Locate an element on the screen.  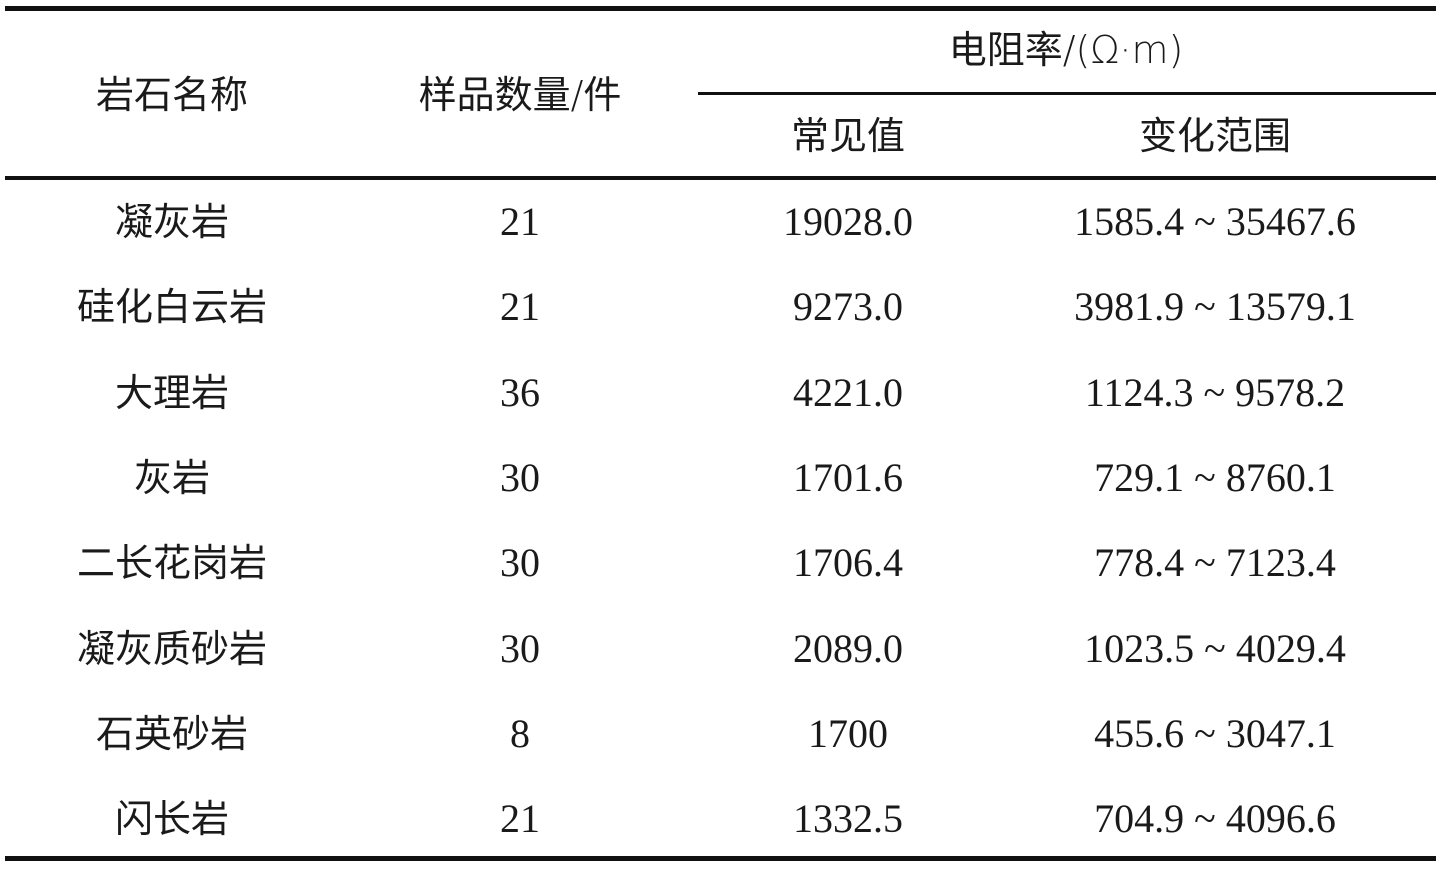
cell-range: 1124.3 ~ 9578.2 is located at coordinates (1215, 392).